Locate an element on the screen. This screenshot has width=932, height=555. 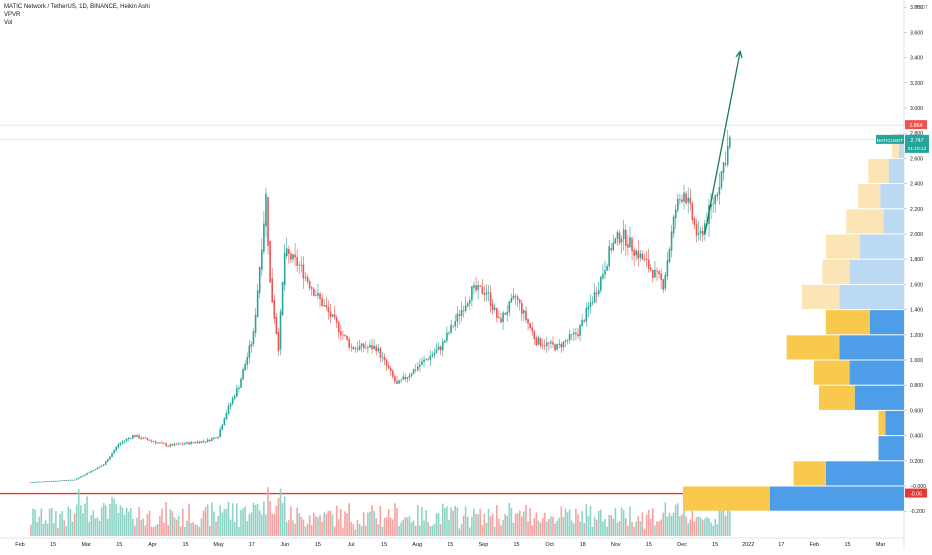
x-tick-label: Jun is located at coordinates (284, 545).